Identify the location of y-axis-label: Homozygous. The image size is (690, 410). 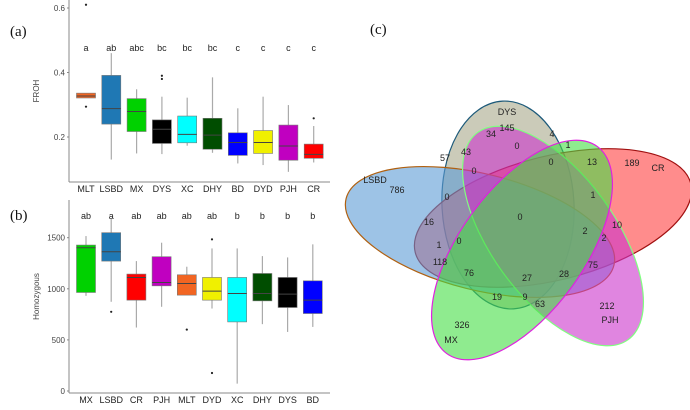
(36, 296).